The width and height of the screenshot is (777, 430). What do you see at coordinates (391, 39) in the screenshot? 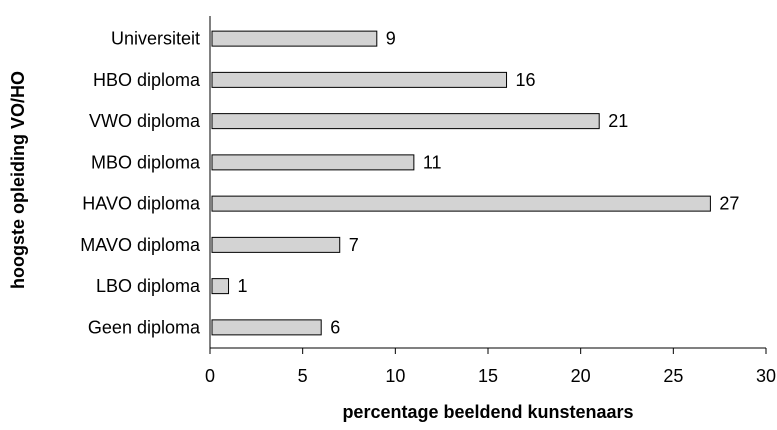
I see `value-label: 9` at bounding box center [391, 39].